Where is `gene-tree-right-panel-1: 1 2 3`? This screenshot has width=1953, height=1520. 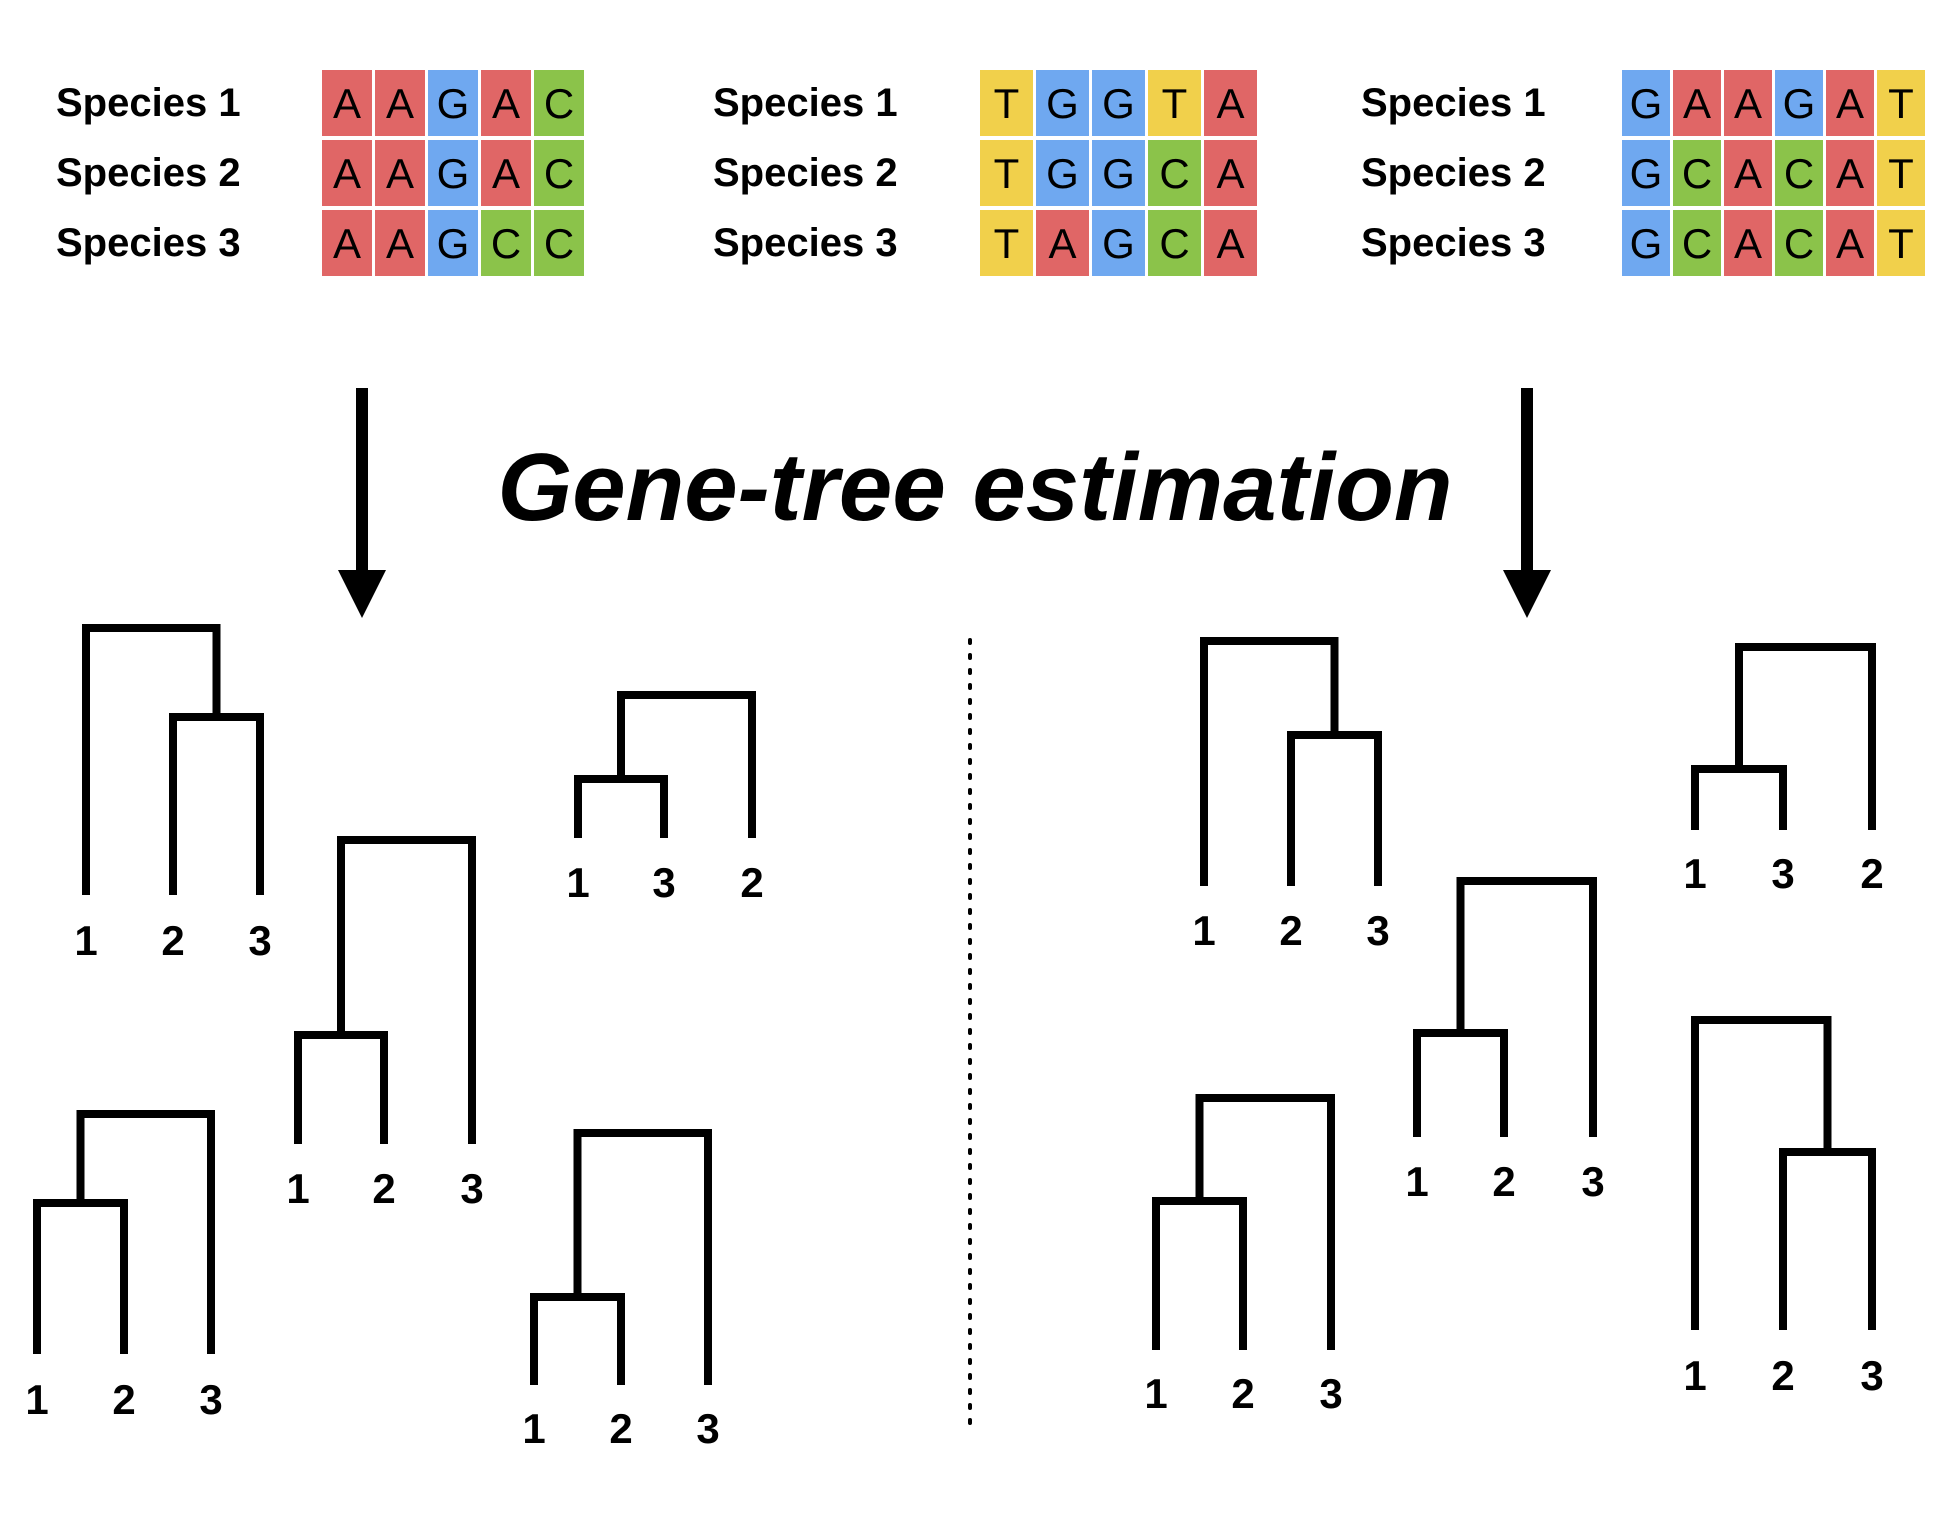 gene-tree-right-panel-1: 1 2 3 is located at coordinates (1291, 795).